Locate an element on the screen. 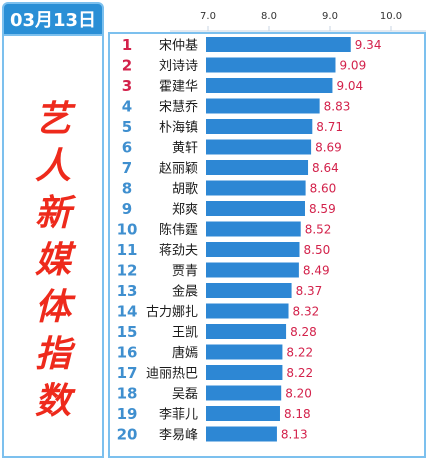 This screenshot has width=430, height=467. value-label: 8.71 is located at coordinates (329, 127).